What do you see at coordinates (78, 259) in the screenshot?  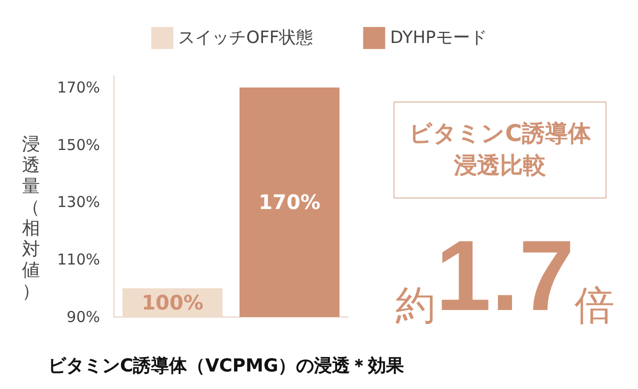 I see `y-tick-label: 110%` at bounding box center [78, 259].